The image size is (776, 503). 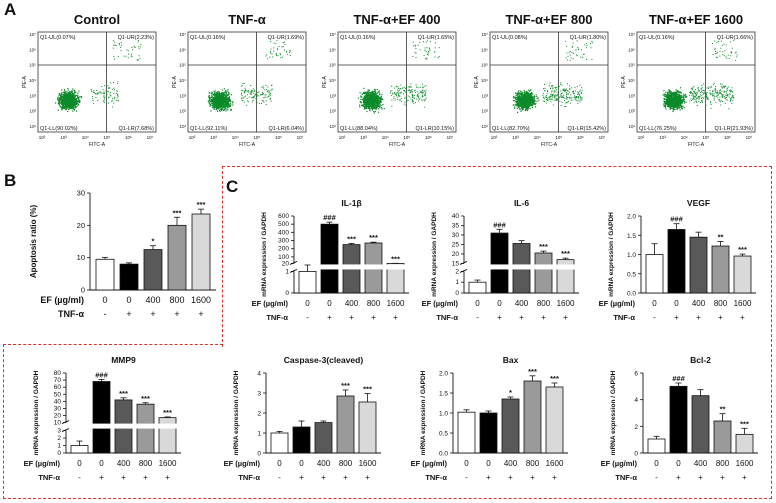 What do you see at coordinates (182, 65) in the screenshot?
I see `flow-y-tick: 10⁵` at bounding box center [182, 65].